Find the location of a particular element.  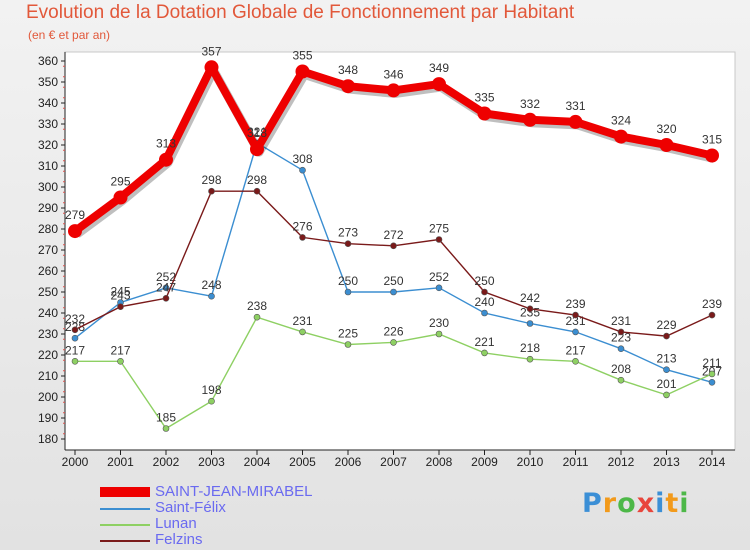

y-tick-label: 360 is located at coordinates (48, 61).